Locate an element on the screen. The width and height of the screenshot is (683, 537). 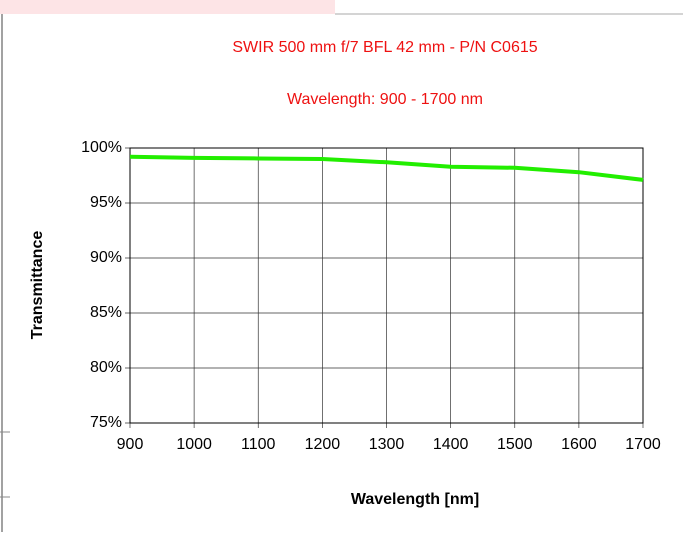
chart-subtitle: Wavelength: 900 - 1700 nm is located at coordinates (385, 99).